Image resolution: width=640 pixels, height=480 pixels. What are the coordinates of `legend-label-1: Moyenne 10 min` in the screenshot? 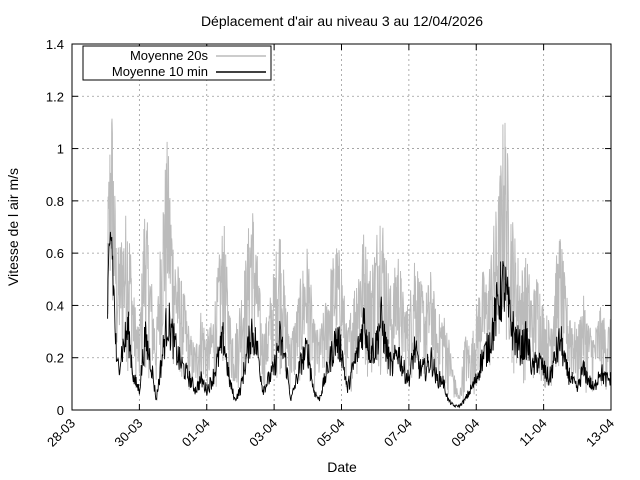 It's located at (160, 71).